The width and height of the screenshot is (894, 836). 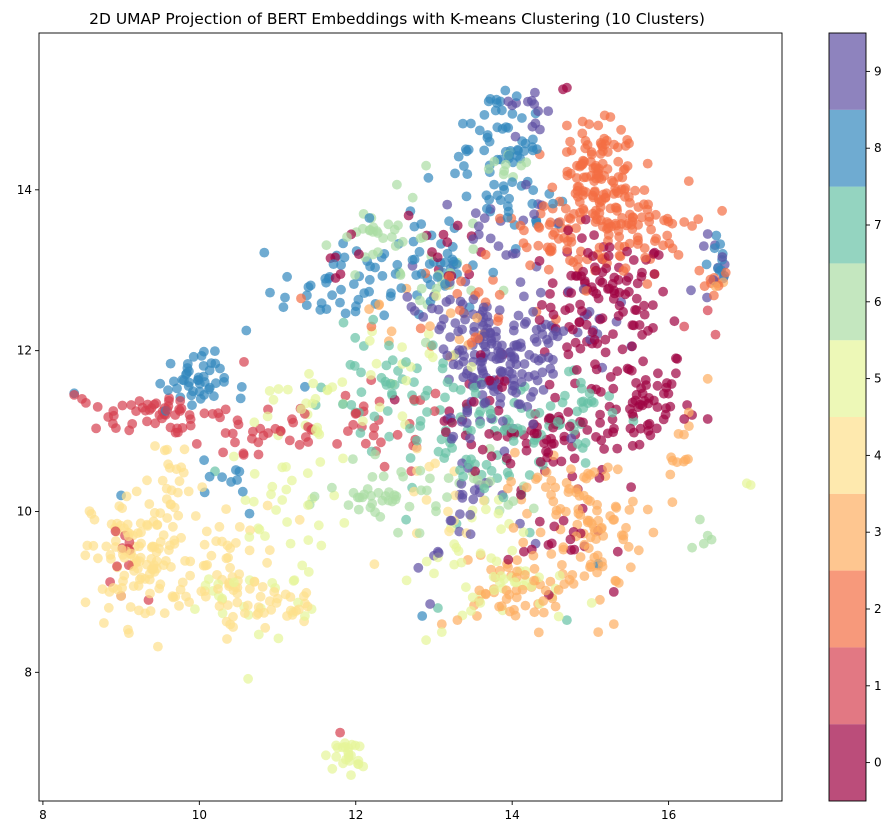 What do you see at coordinates (878, 148) in the screenshot?
I see `colorbar-tick-label: 8` at bounding box center [878, 148].